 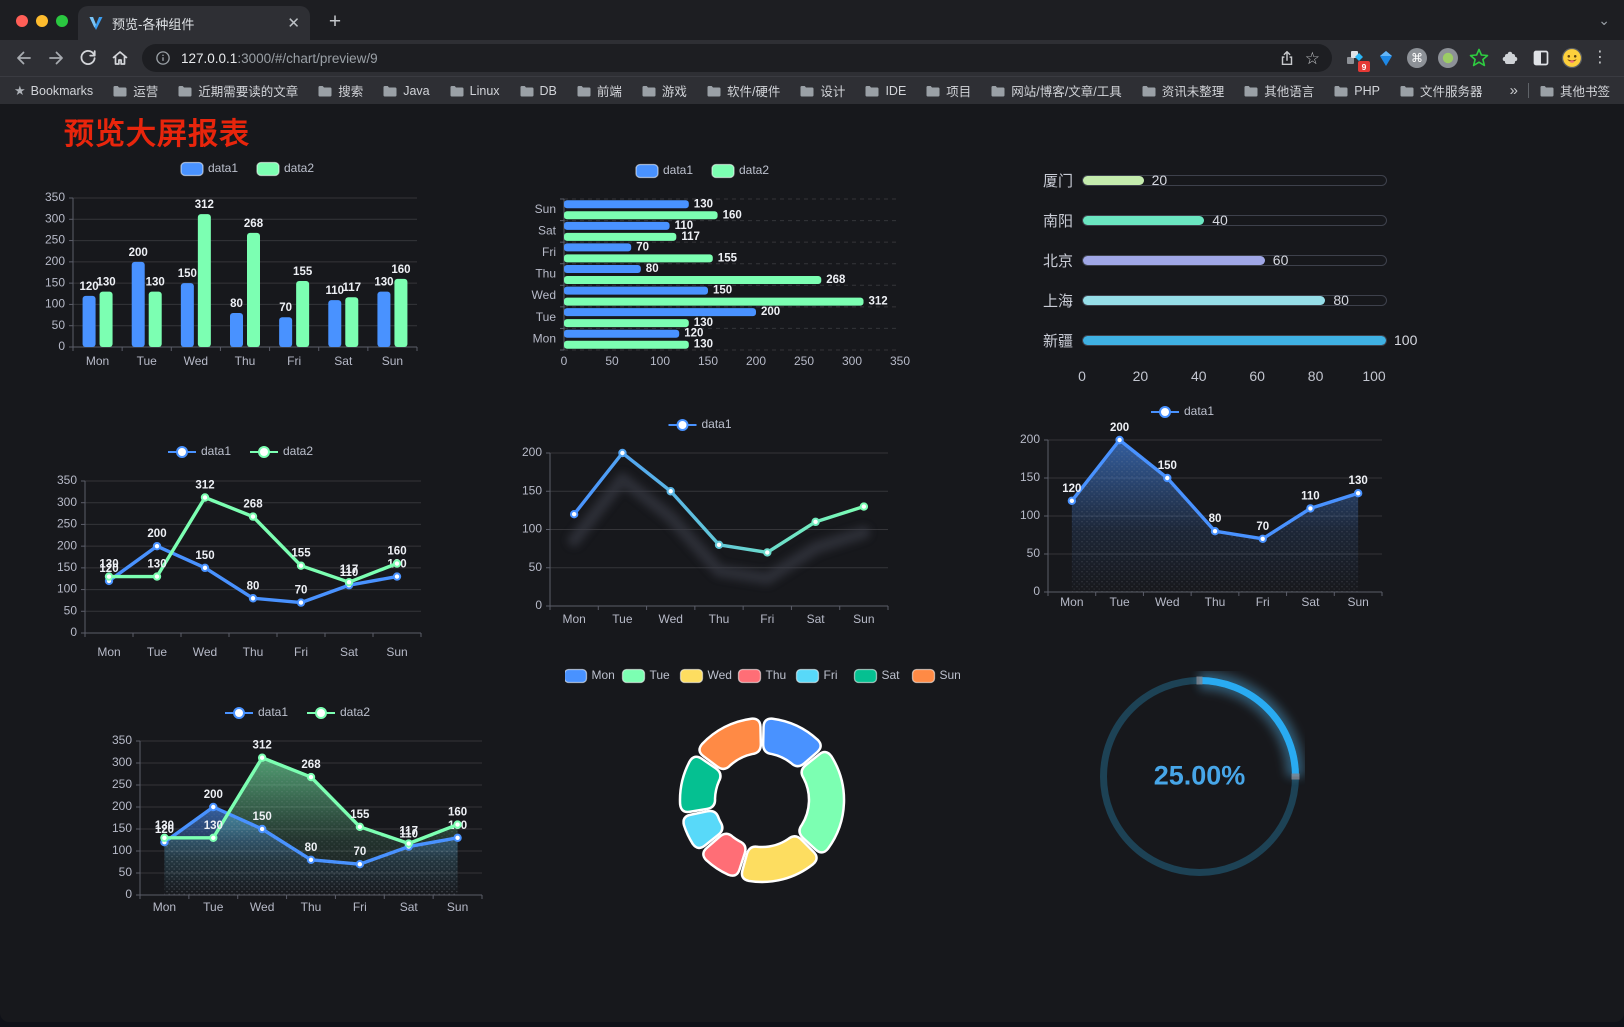 I want to click on extension-green-dot-icon, so click(x=1448, y=58).